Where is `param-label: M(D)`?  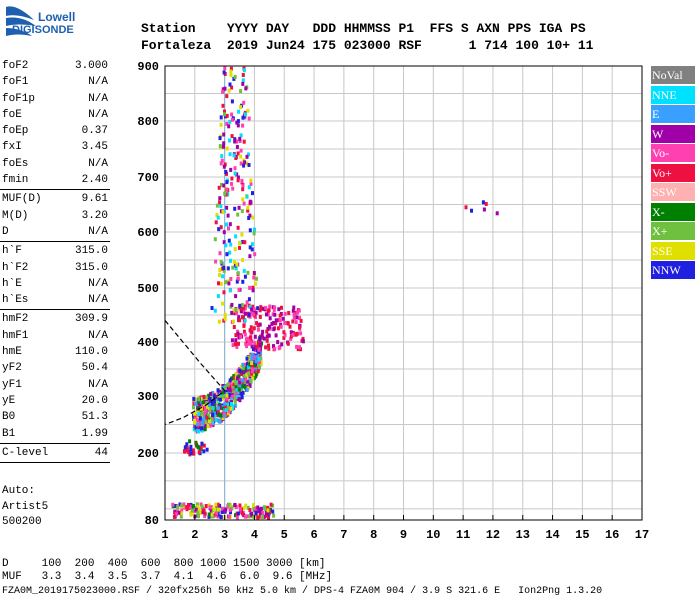 param-label: M(D) is located at coordinates (15, 215).